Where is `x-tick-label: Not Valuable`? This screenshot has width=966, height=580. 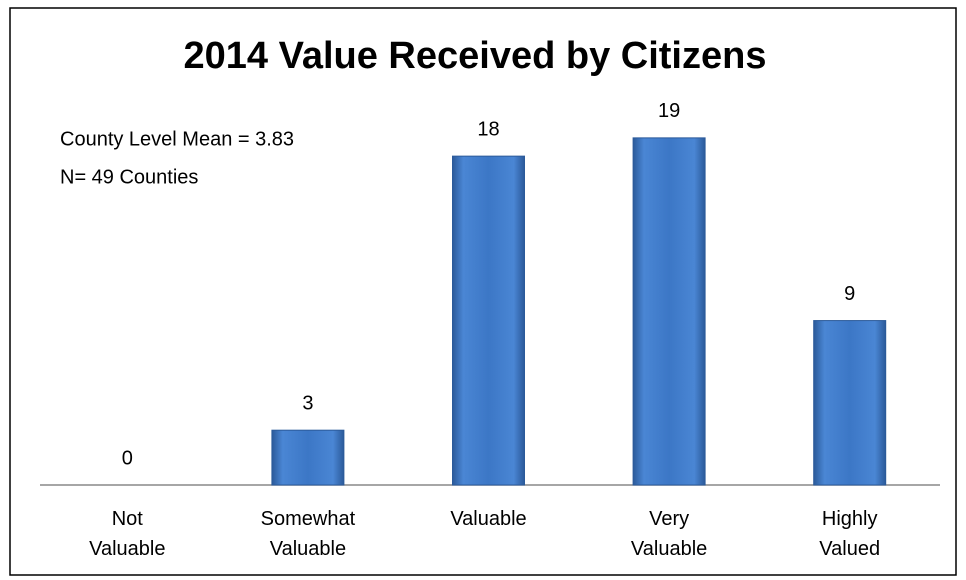
x-tick-label: Not Valuable is located at coordinates (127, 534).